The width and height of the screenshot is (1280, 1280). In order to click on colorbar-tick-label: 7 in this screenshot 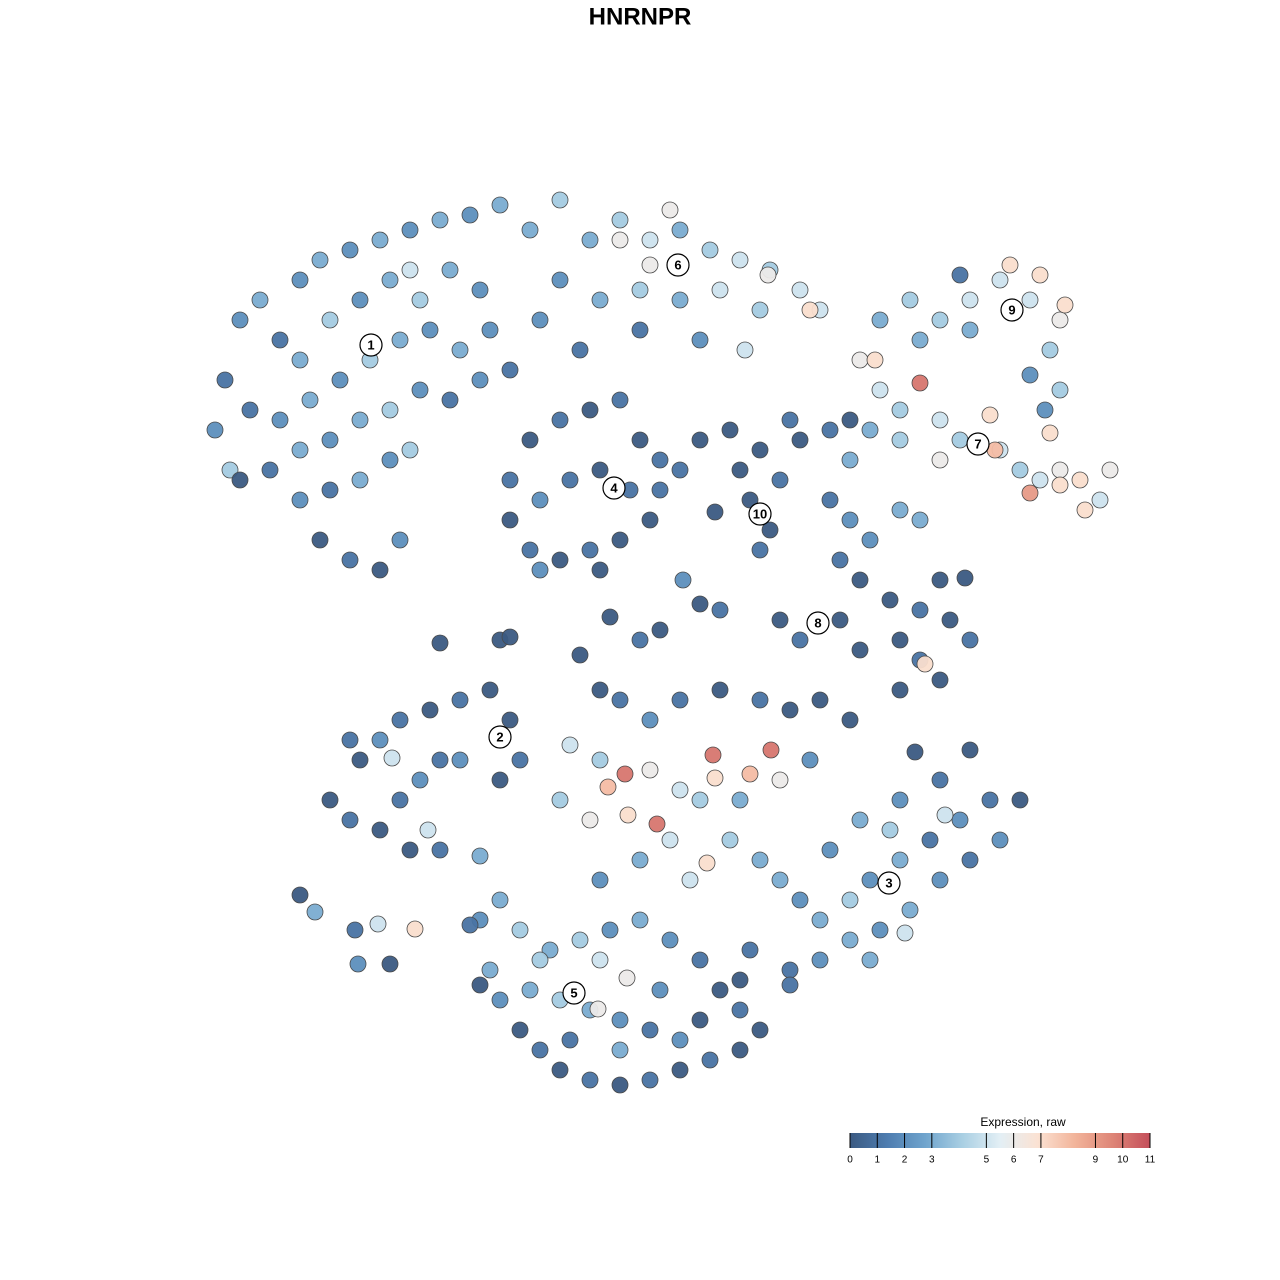, I will do `click(1041, 1160)`.